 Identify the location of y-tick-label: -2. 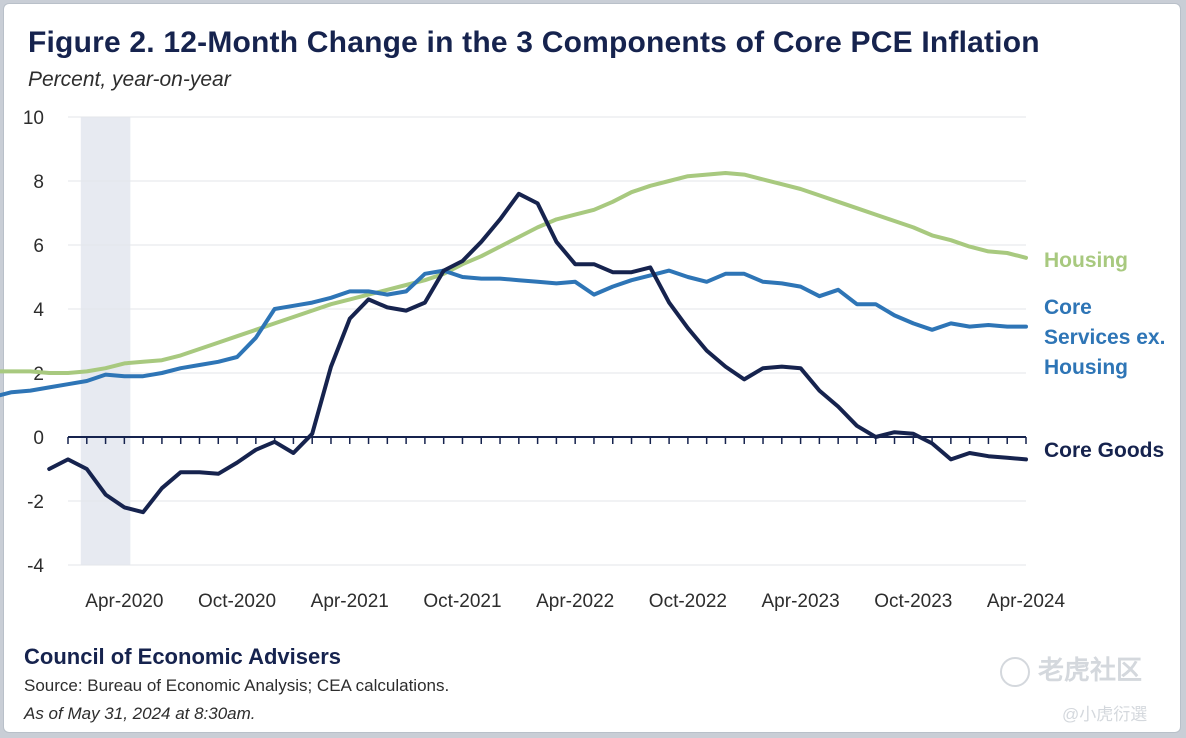
(35, 502).